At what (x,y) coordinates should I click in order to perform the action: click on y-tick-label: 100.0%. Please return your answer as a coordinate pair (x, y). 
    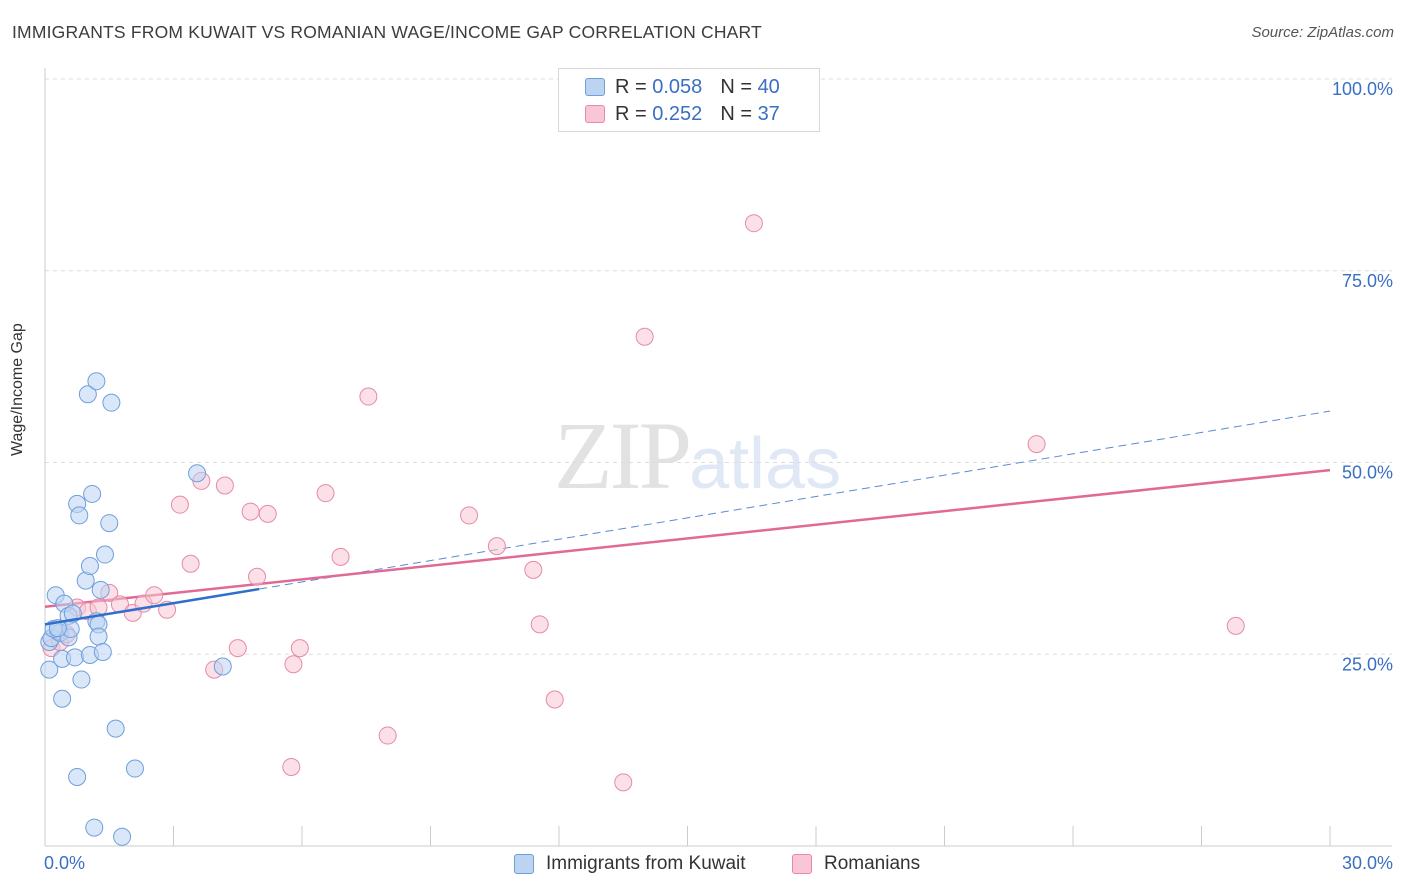
    Looking at the image, I should click on (1362, 89).